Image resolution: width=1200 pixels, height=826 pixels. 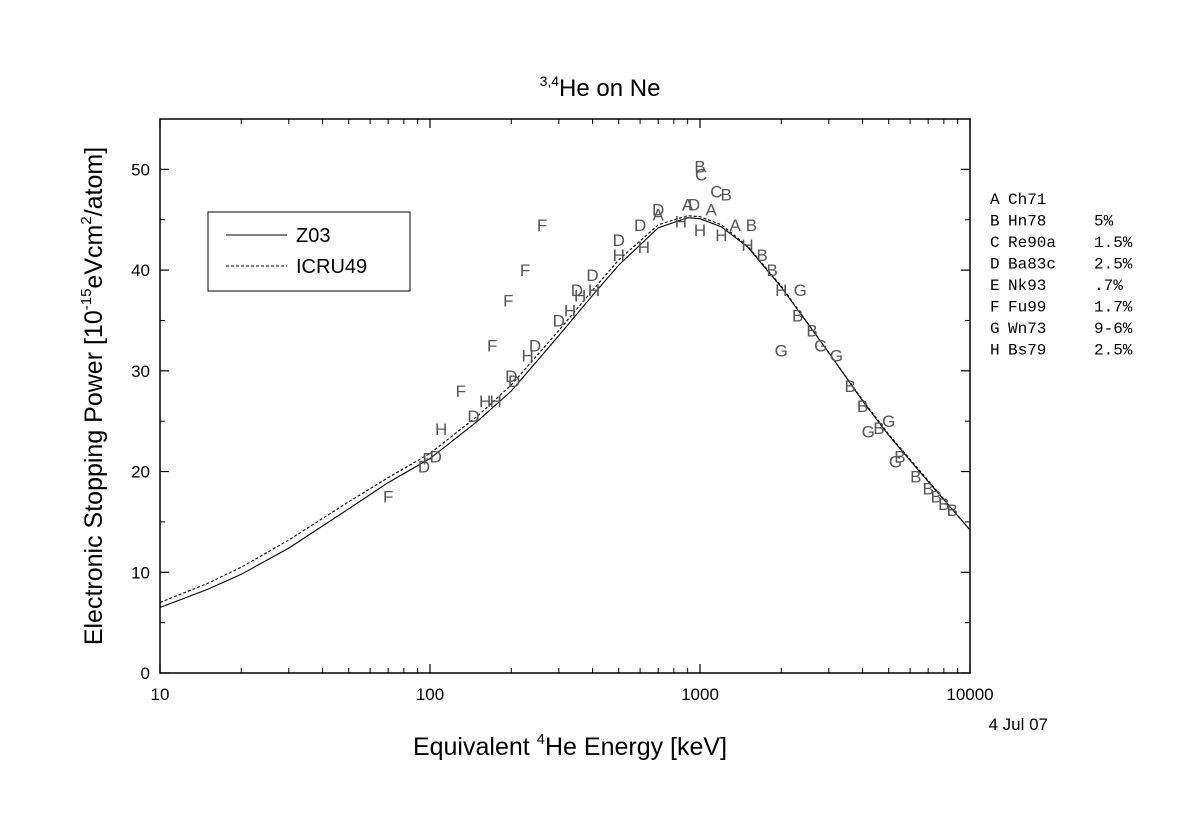 What do you see at coordinates (475, 747) in the screenshot?
I see `x-axis-title-pre: Equivalent` at bounding box center [475, 747].